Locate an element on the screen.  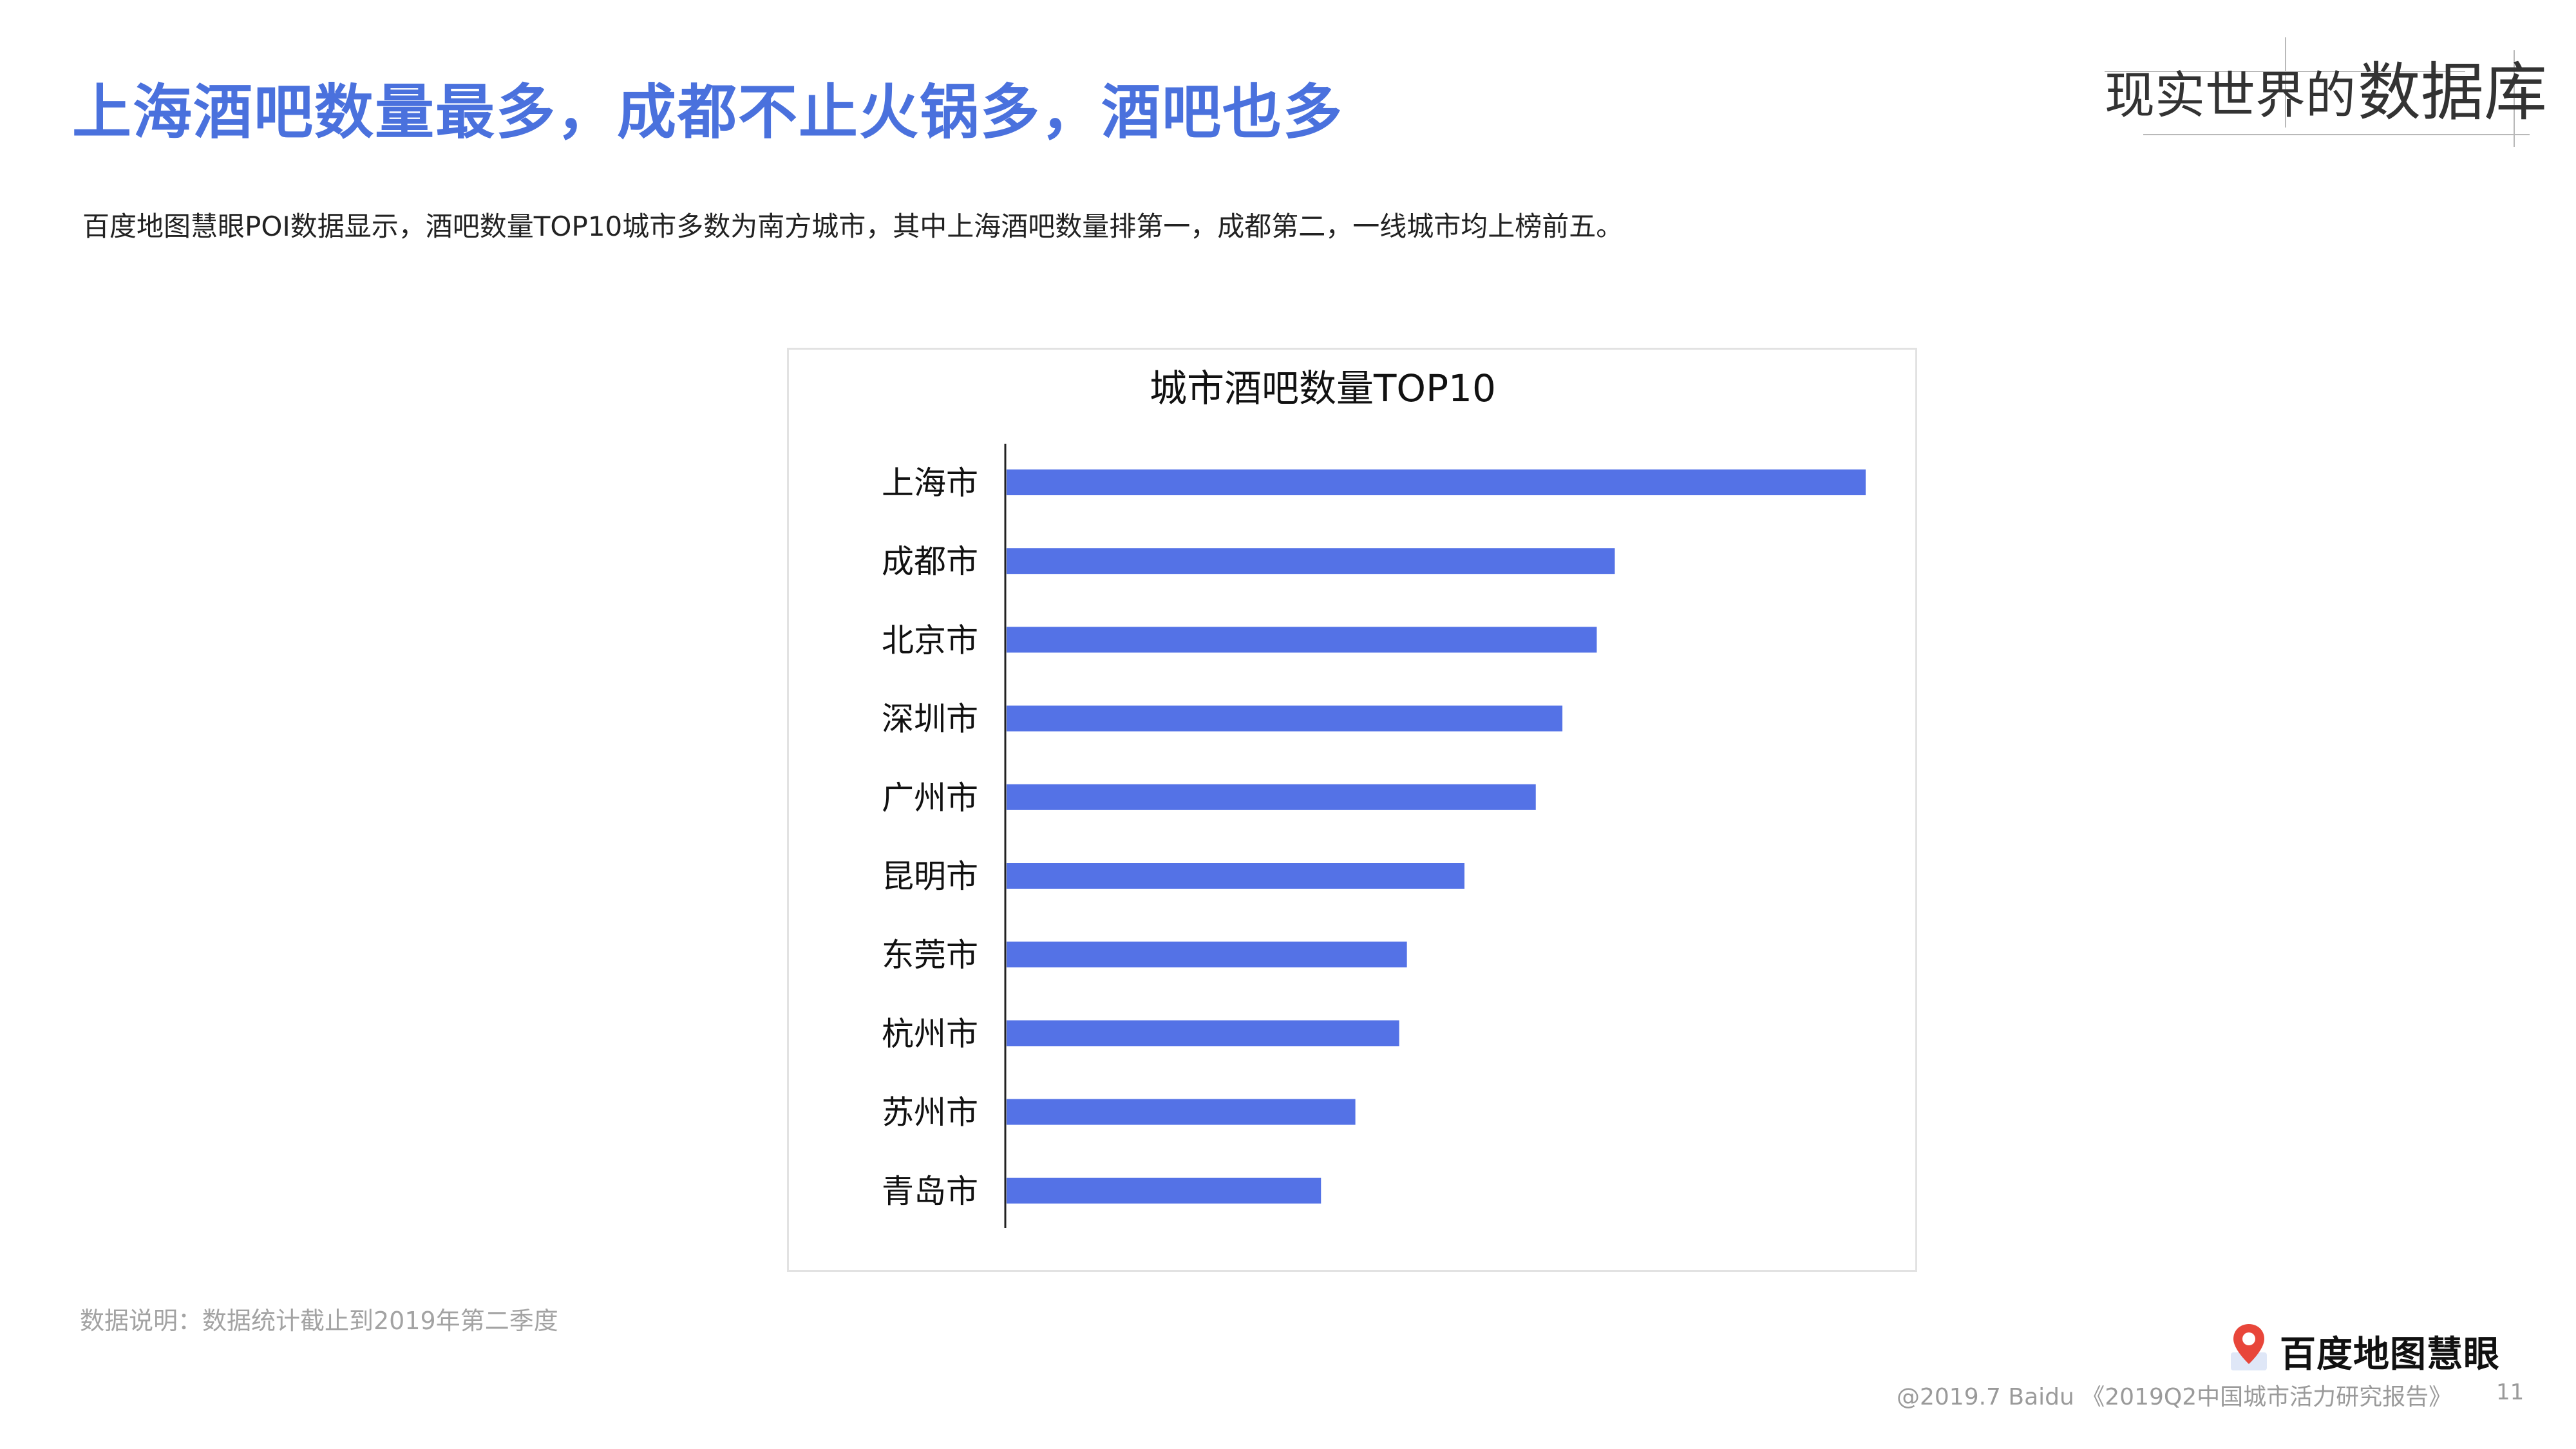
category-label: 广州市 is located at coordinates (930, 798).